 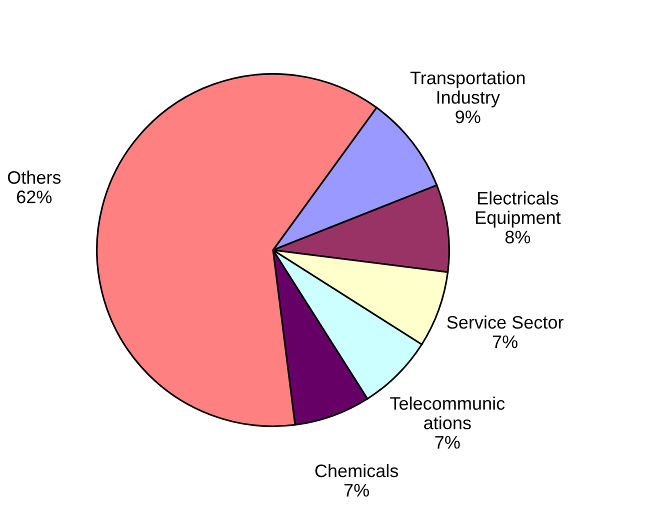 What do you see at coordinates (34, 197) in the screenshot?
I see `data-label: 62%` at bounding box center [34, 197].